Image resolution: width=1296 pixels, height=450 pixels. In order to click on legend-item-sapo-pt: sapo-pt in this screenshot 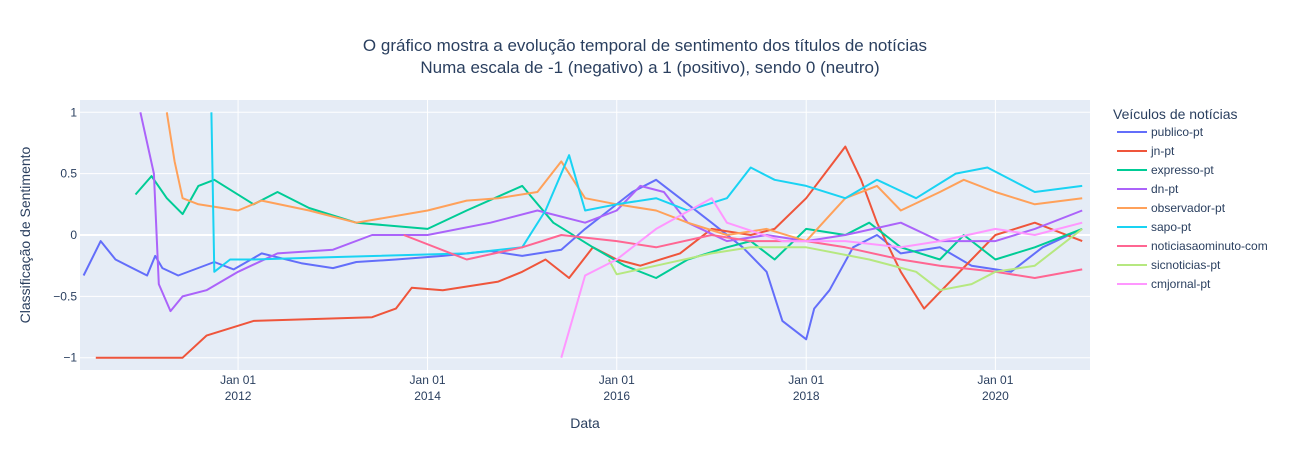, I will do `click(1171, 227)`.